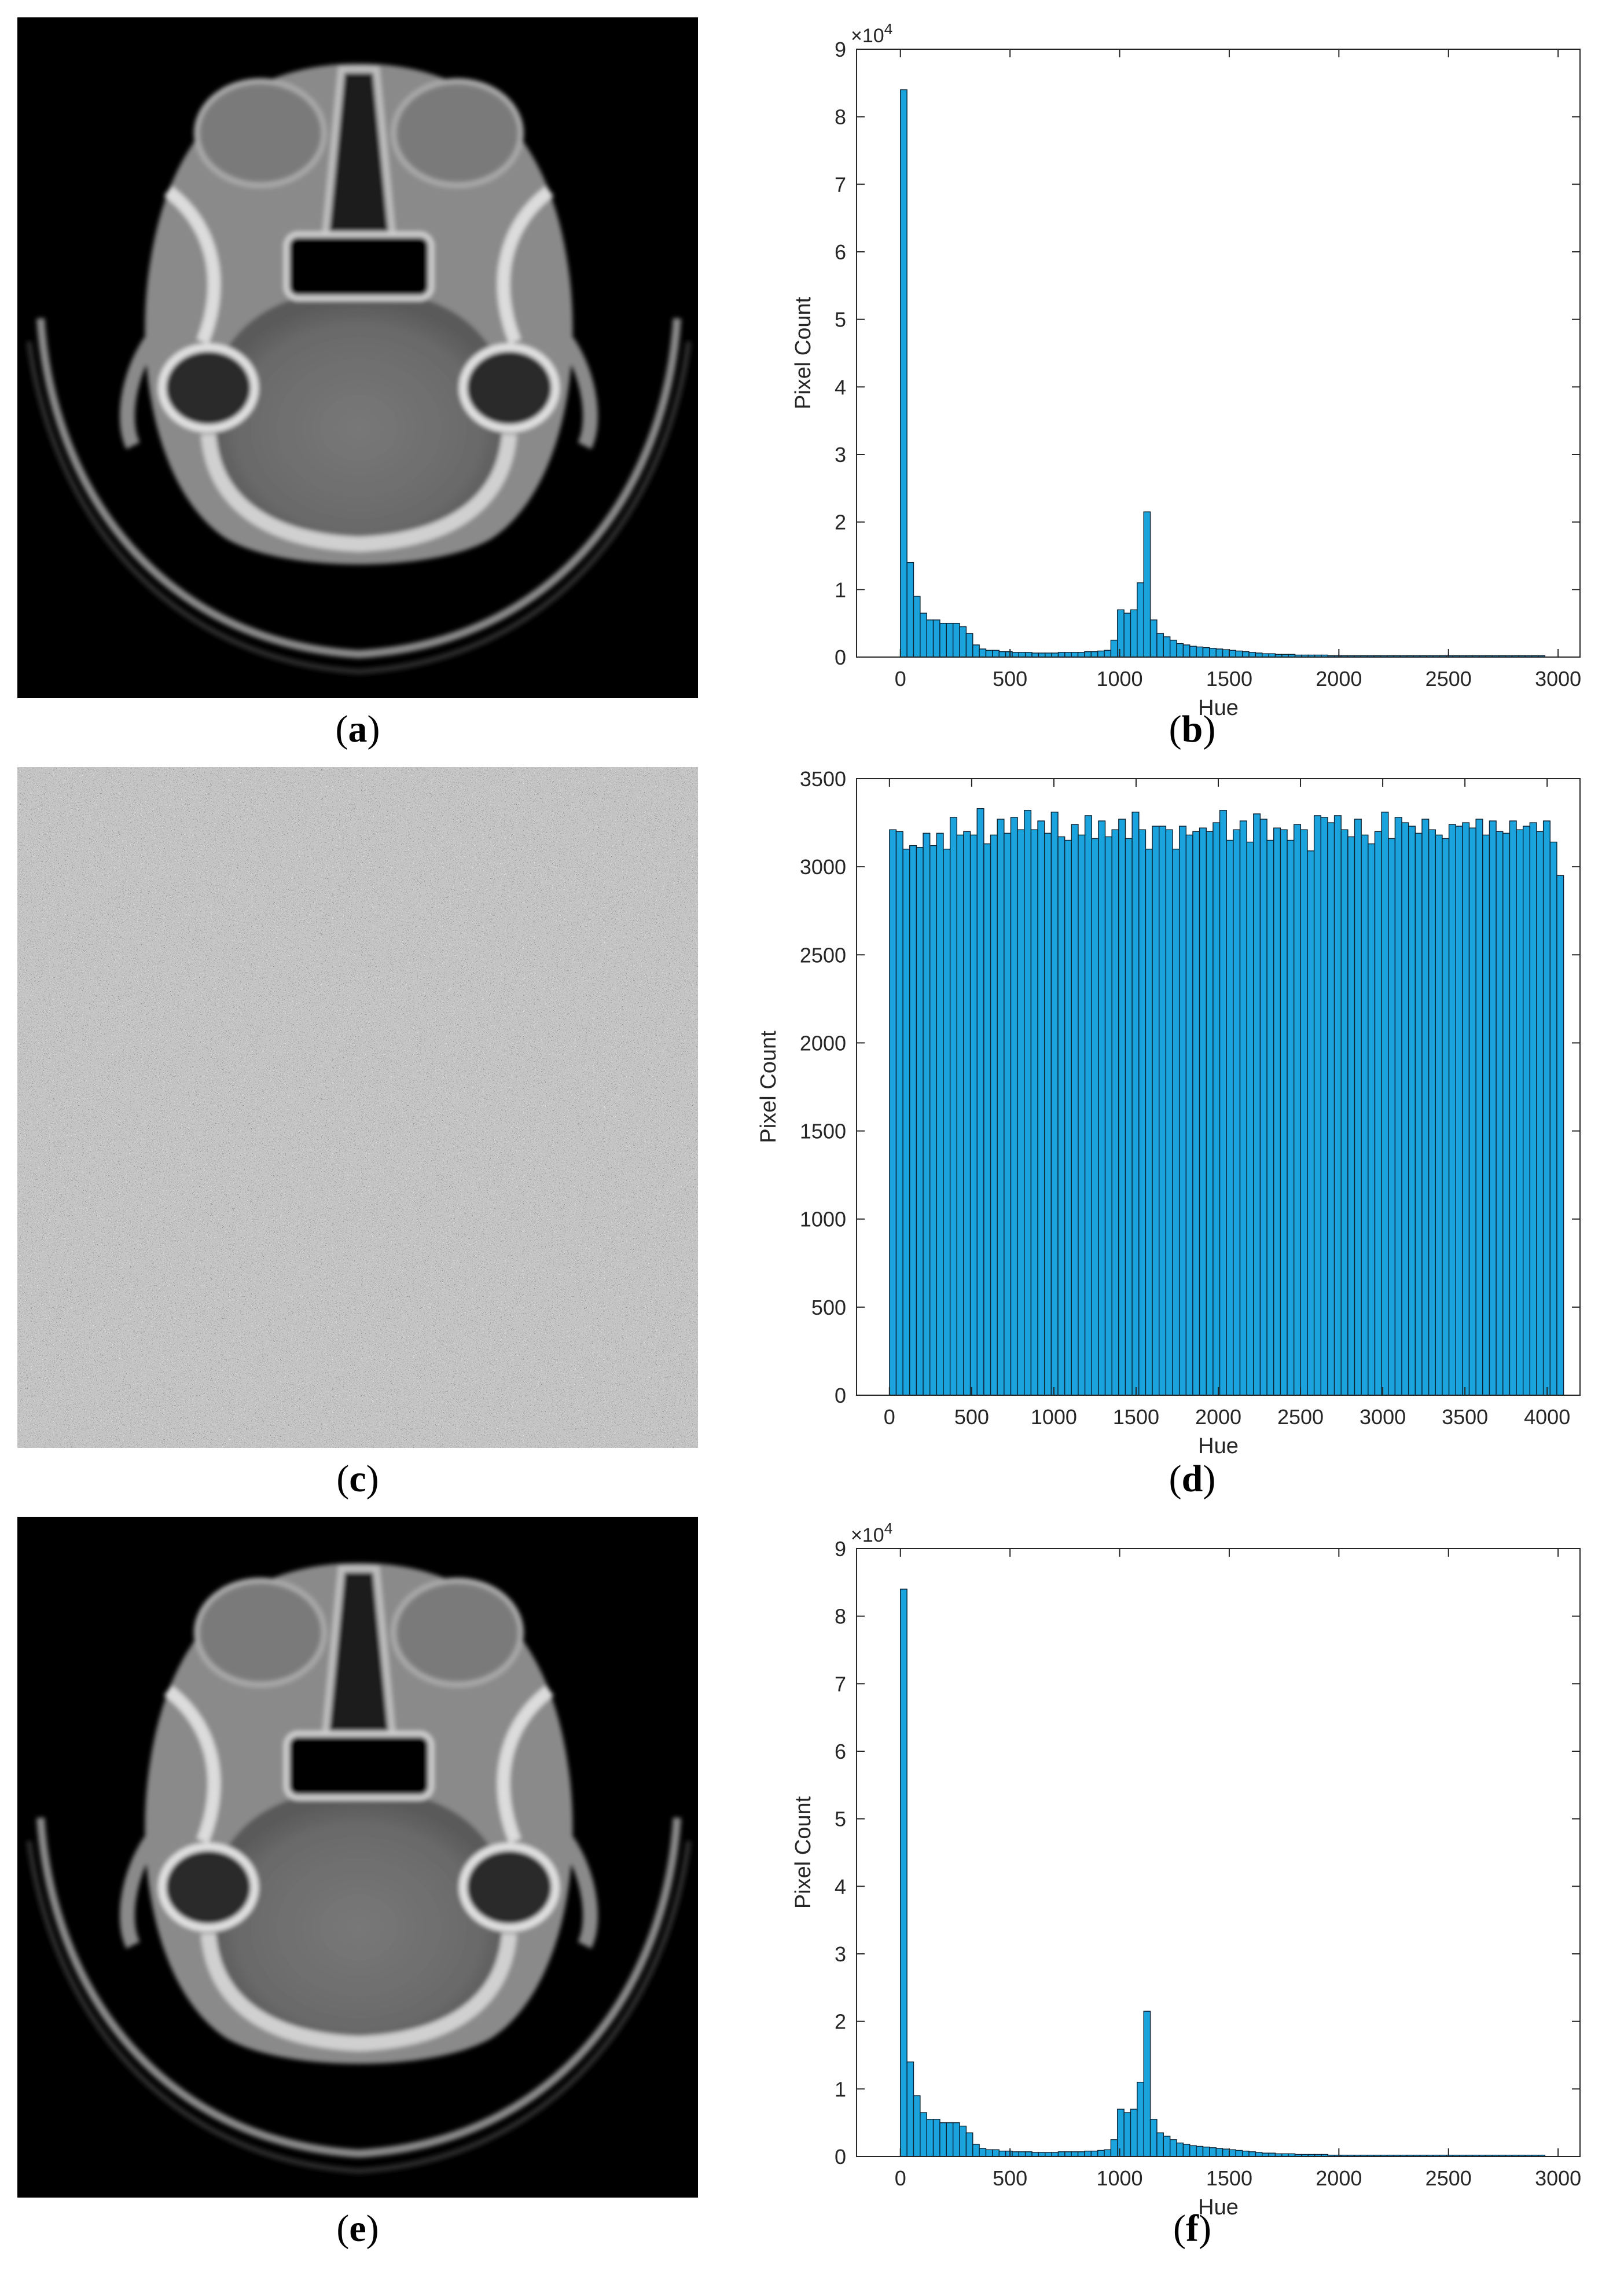 The width and height of the screenshot is (1624, 2274). Describe the element at coordinates (829, 1307) in the screenshot. I see `y-tick-label: 500` at that location.